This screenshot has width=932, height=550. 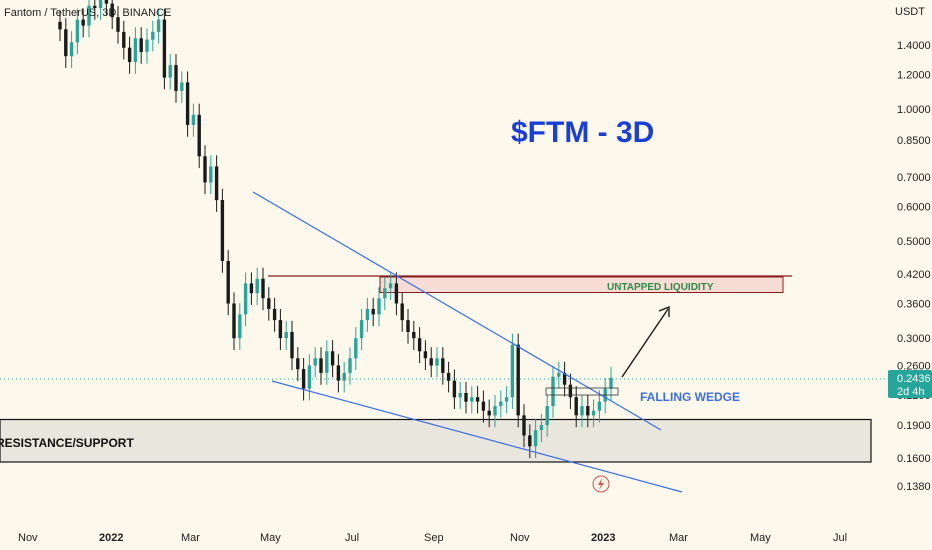 What do you see at coordinates (645, 343) in the screenshot?
I see `target-arrow-line` at bounding box center [645, 343].